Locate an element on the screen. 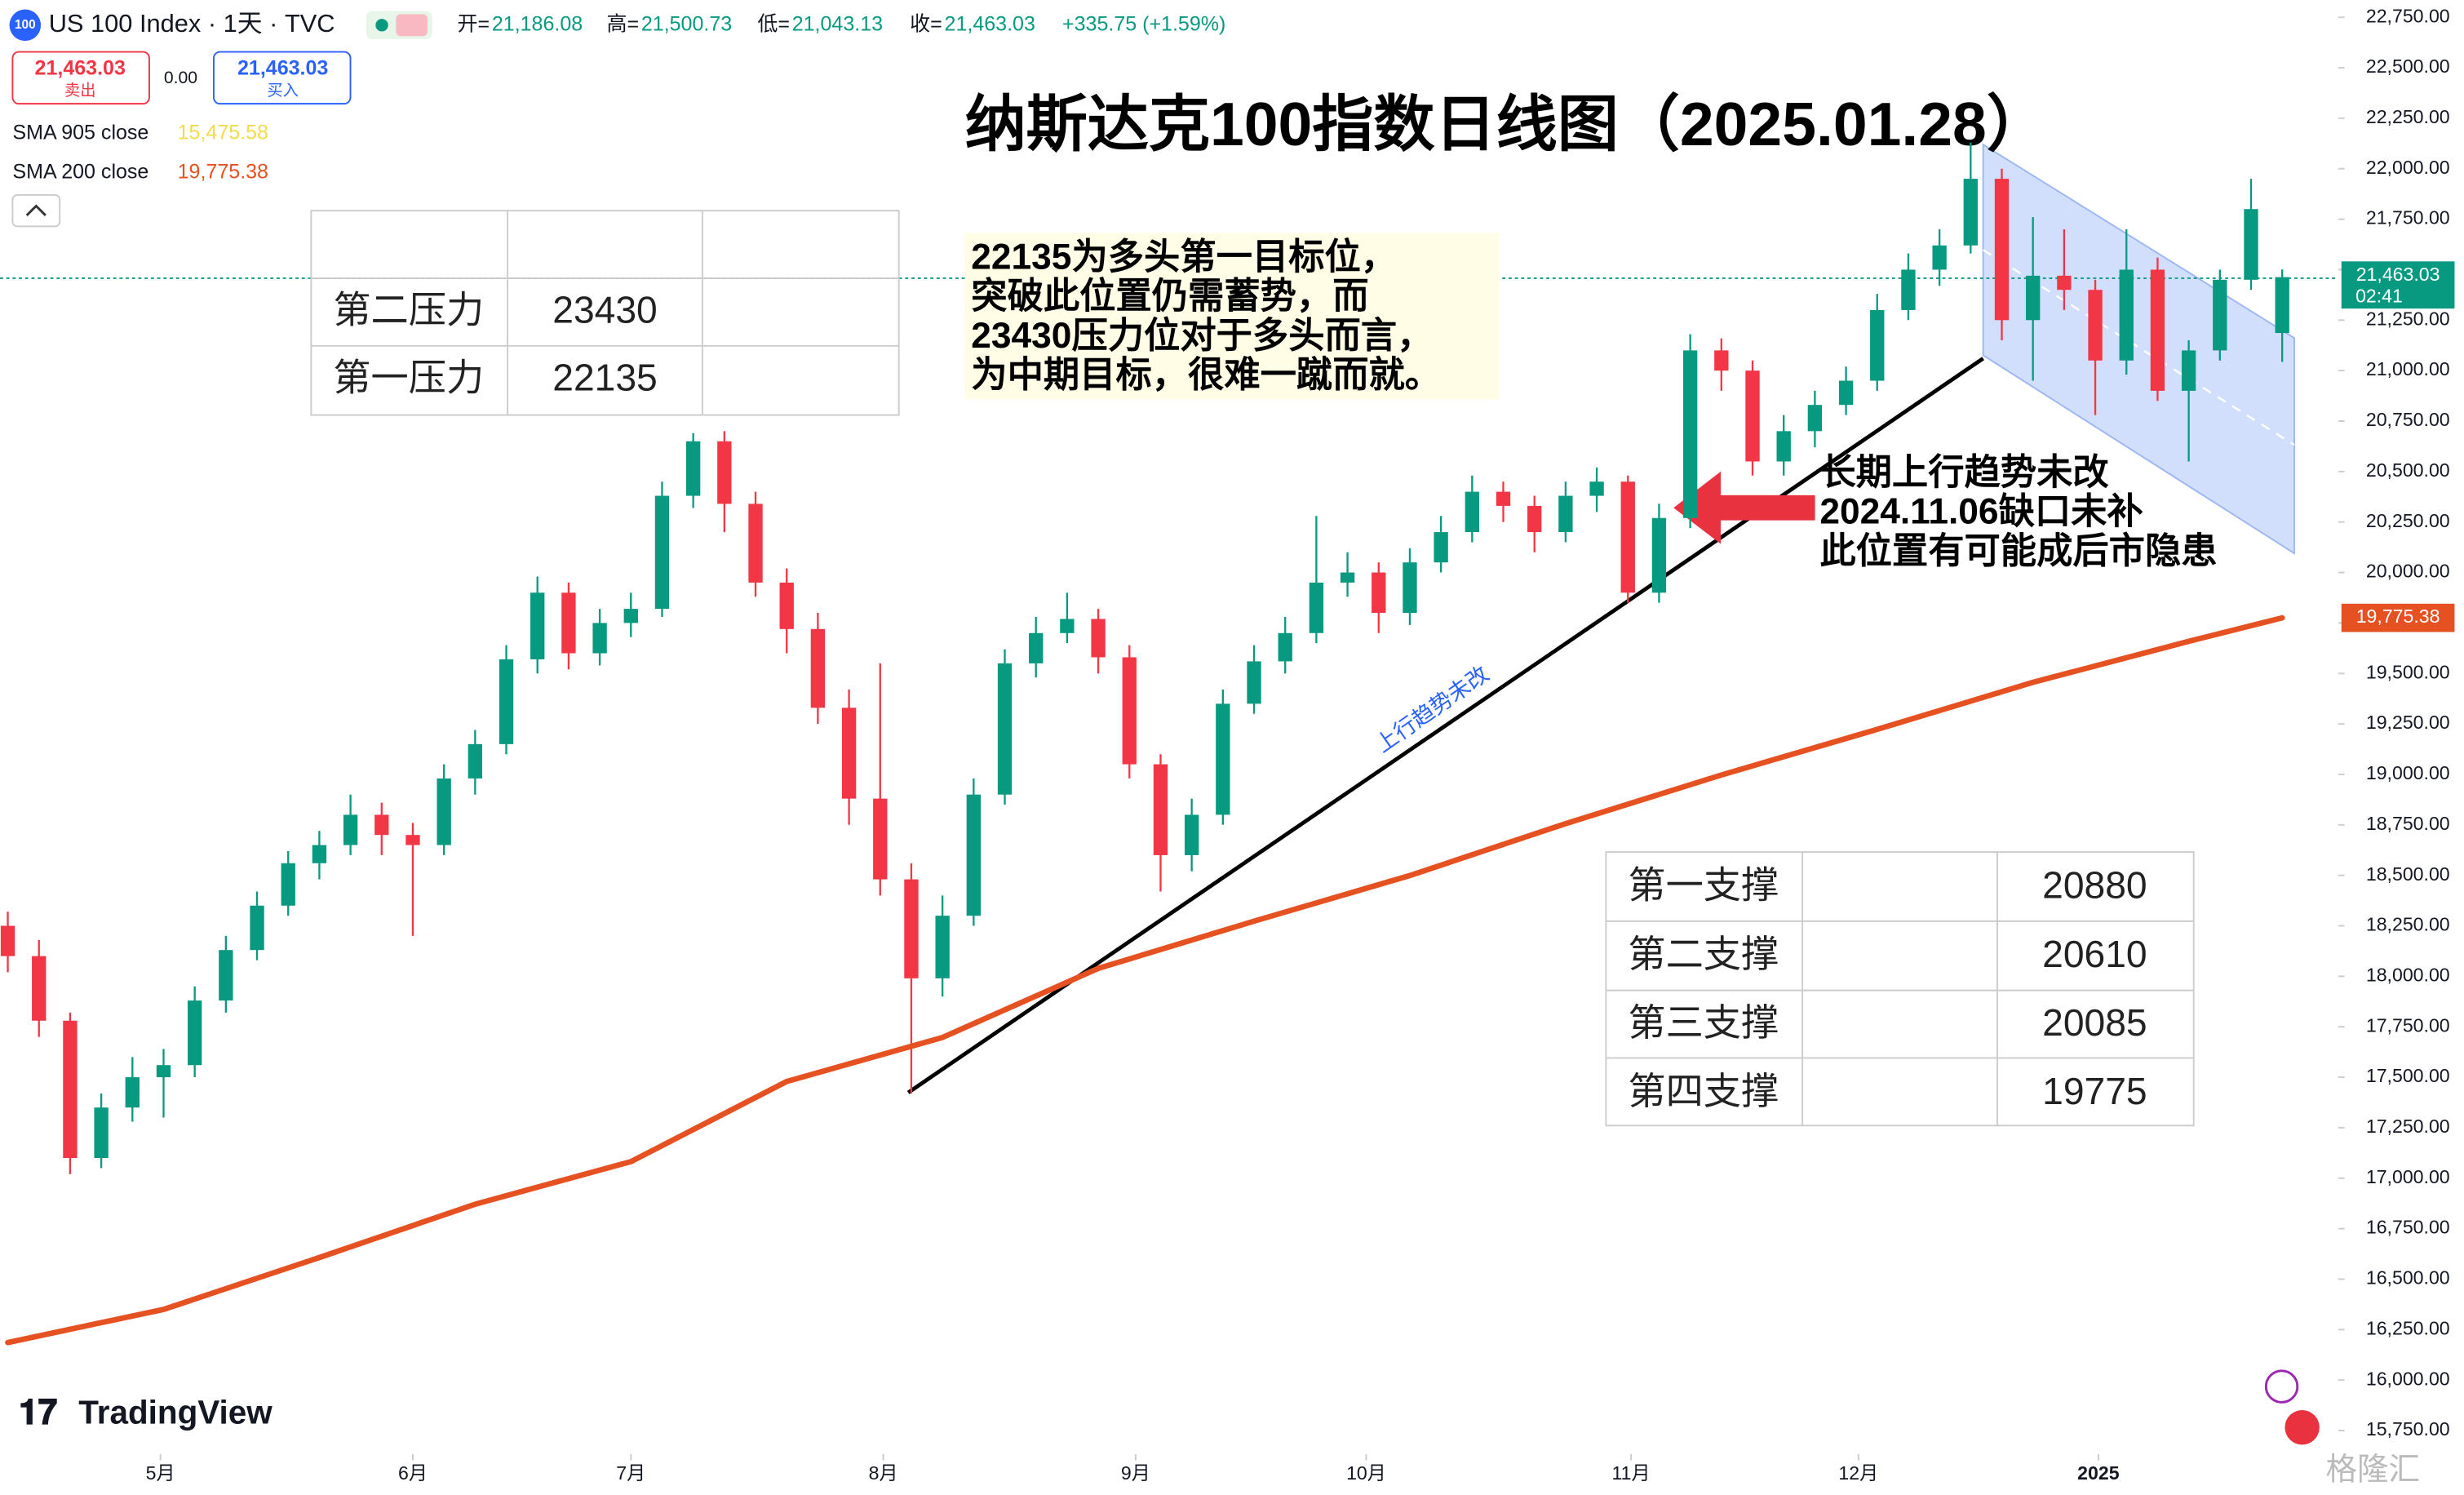  table-cell: 20880 is located at coordinates (2094, 885).